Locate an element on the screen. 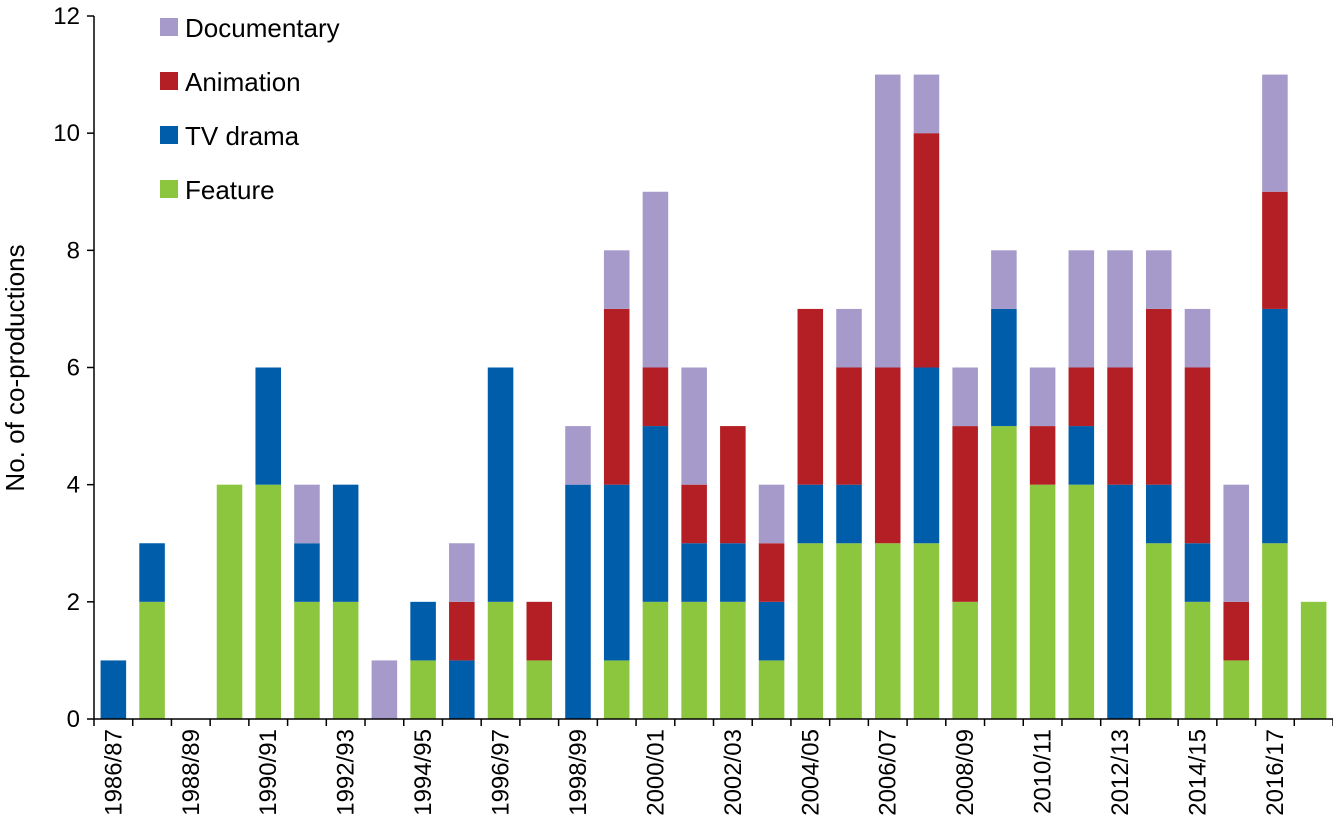 The image size is (1333, 836). x-tick-label: 2012/13 is located at coordinates (1120, 772).